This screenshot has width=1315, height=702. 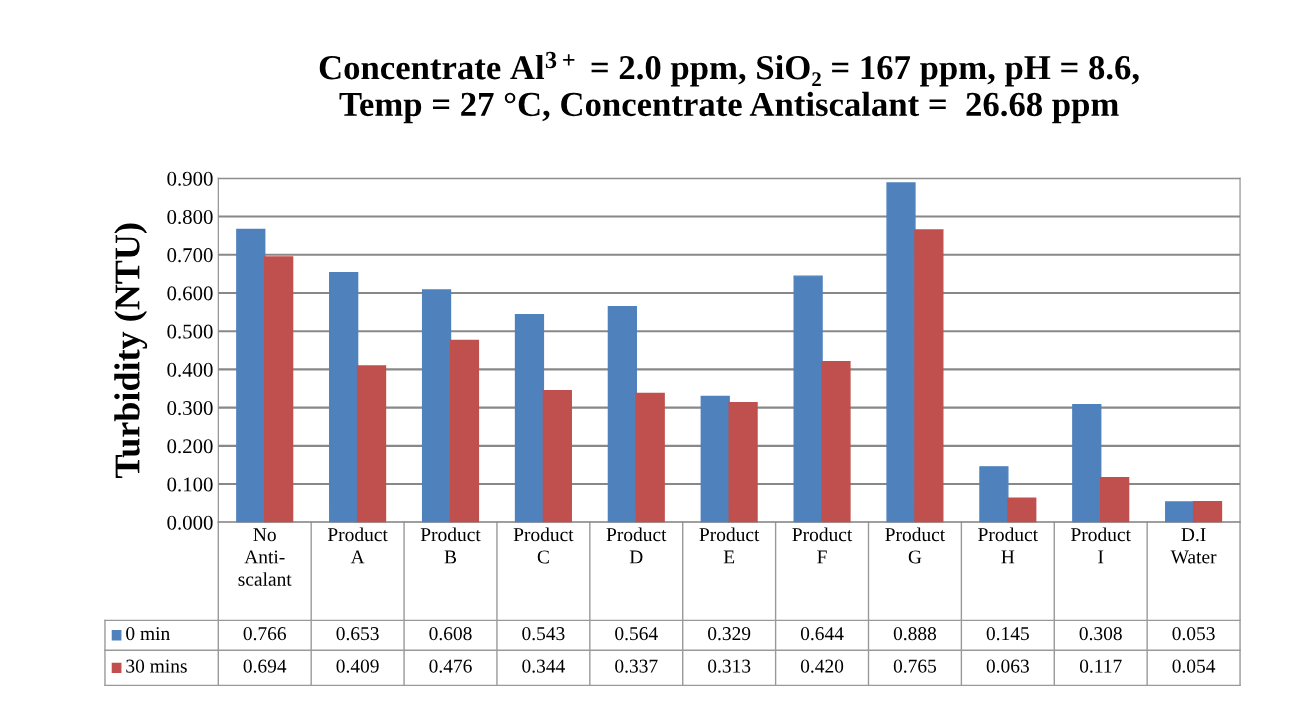 What do you see at coordinates (265, 634) in the screenshot?
I see `data-label: 0.766` at bounding box center [265, 634].